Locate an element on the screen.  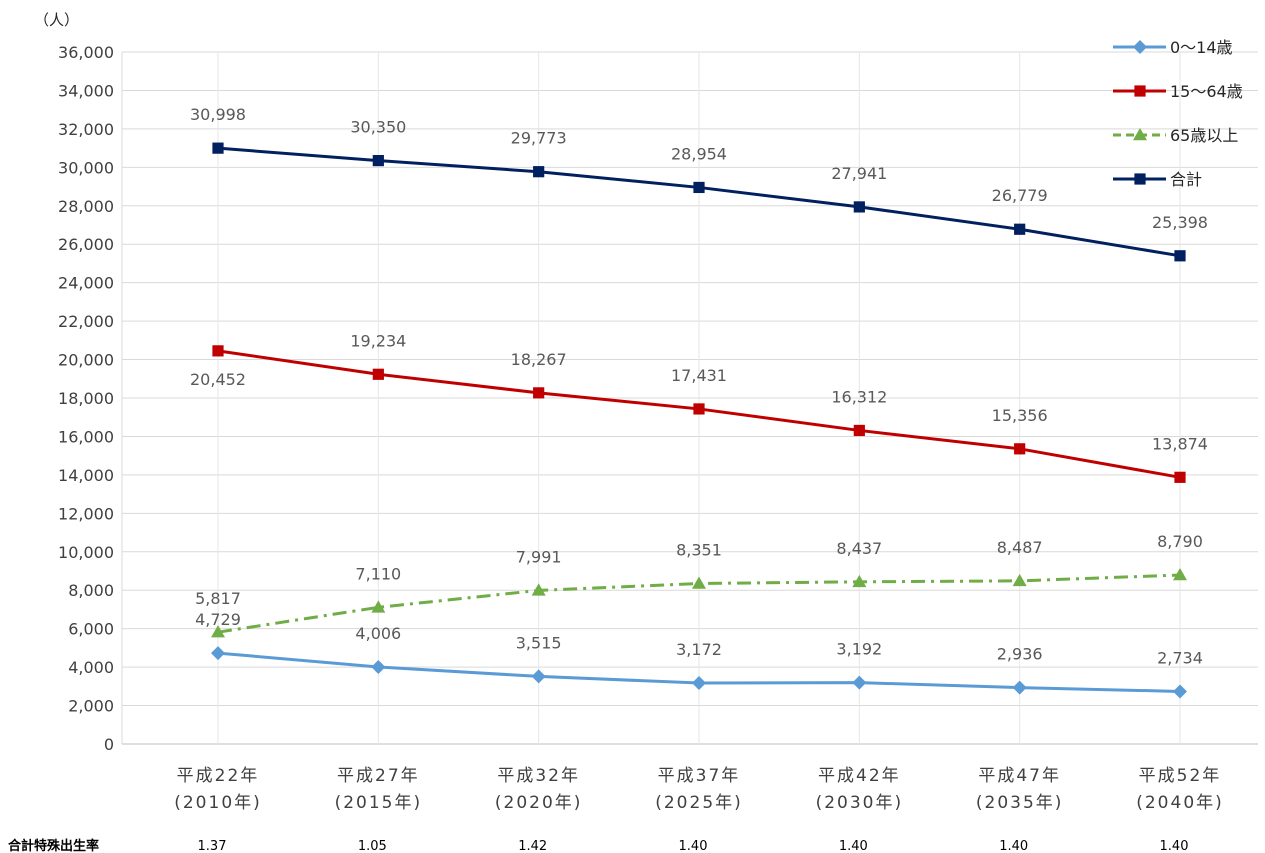
data-label: 15,356 is located at coordinates (1020, 415).